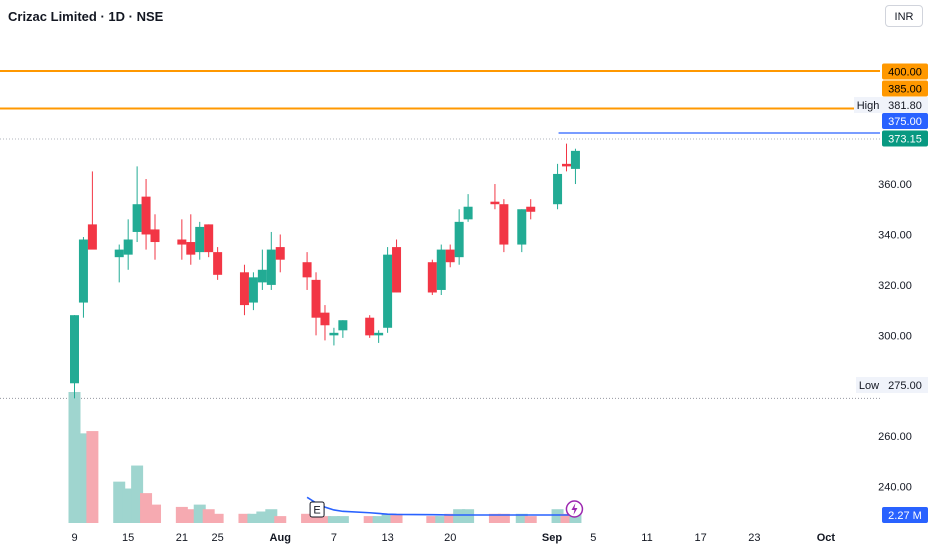 This screenshot has width=932, height=550. What do you see at coordinates (826, 538) in the screenshot?
I see `x-tick-label: Oct` at bounding box center [826, 538].